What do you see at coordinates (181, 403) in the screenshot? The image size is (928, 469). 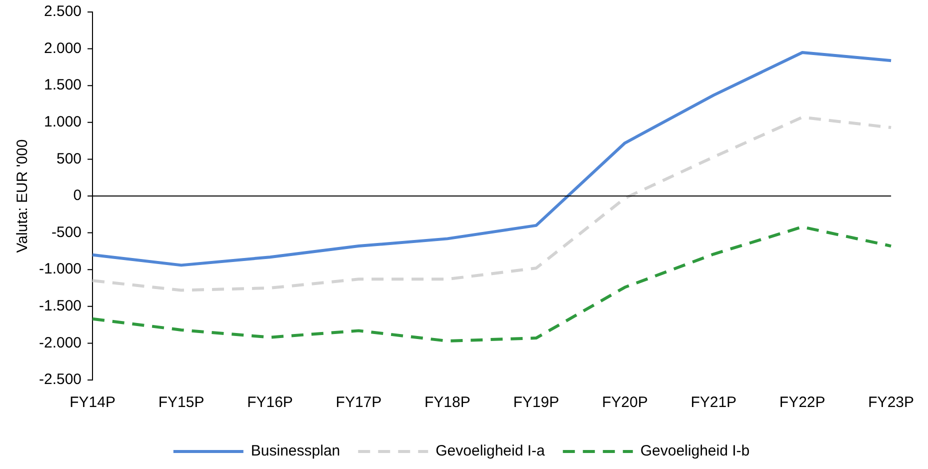 I see `x-tick-label: FY15P` at bounding box center [181, 403].